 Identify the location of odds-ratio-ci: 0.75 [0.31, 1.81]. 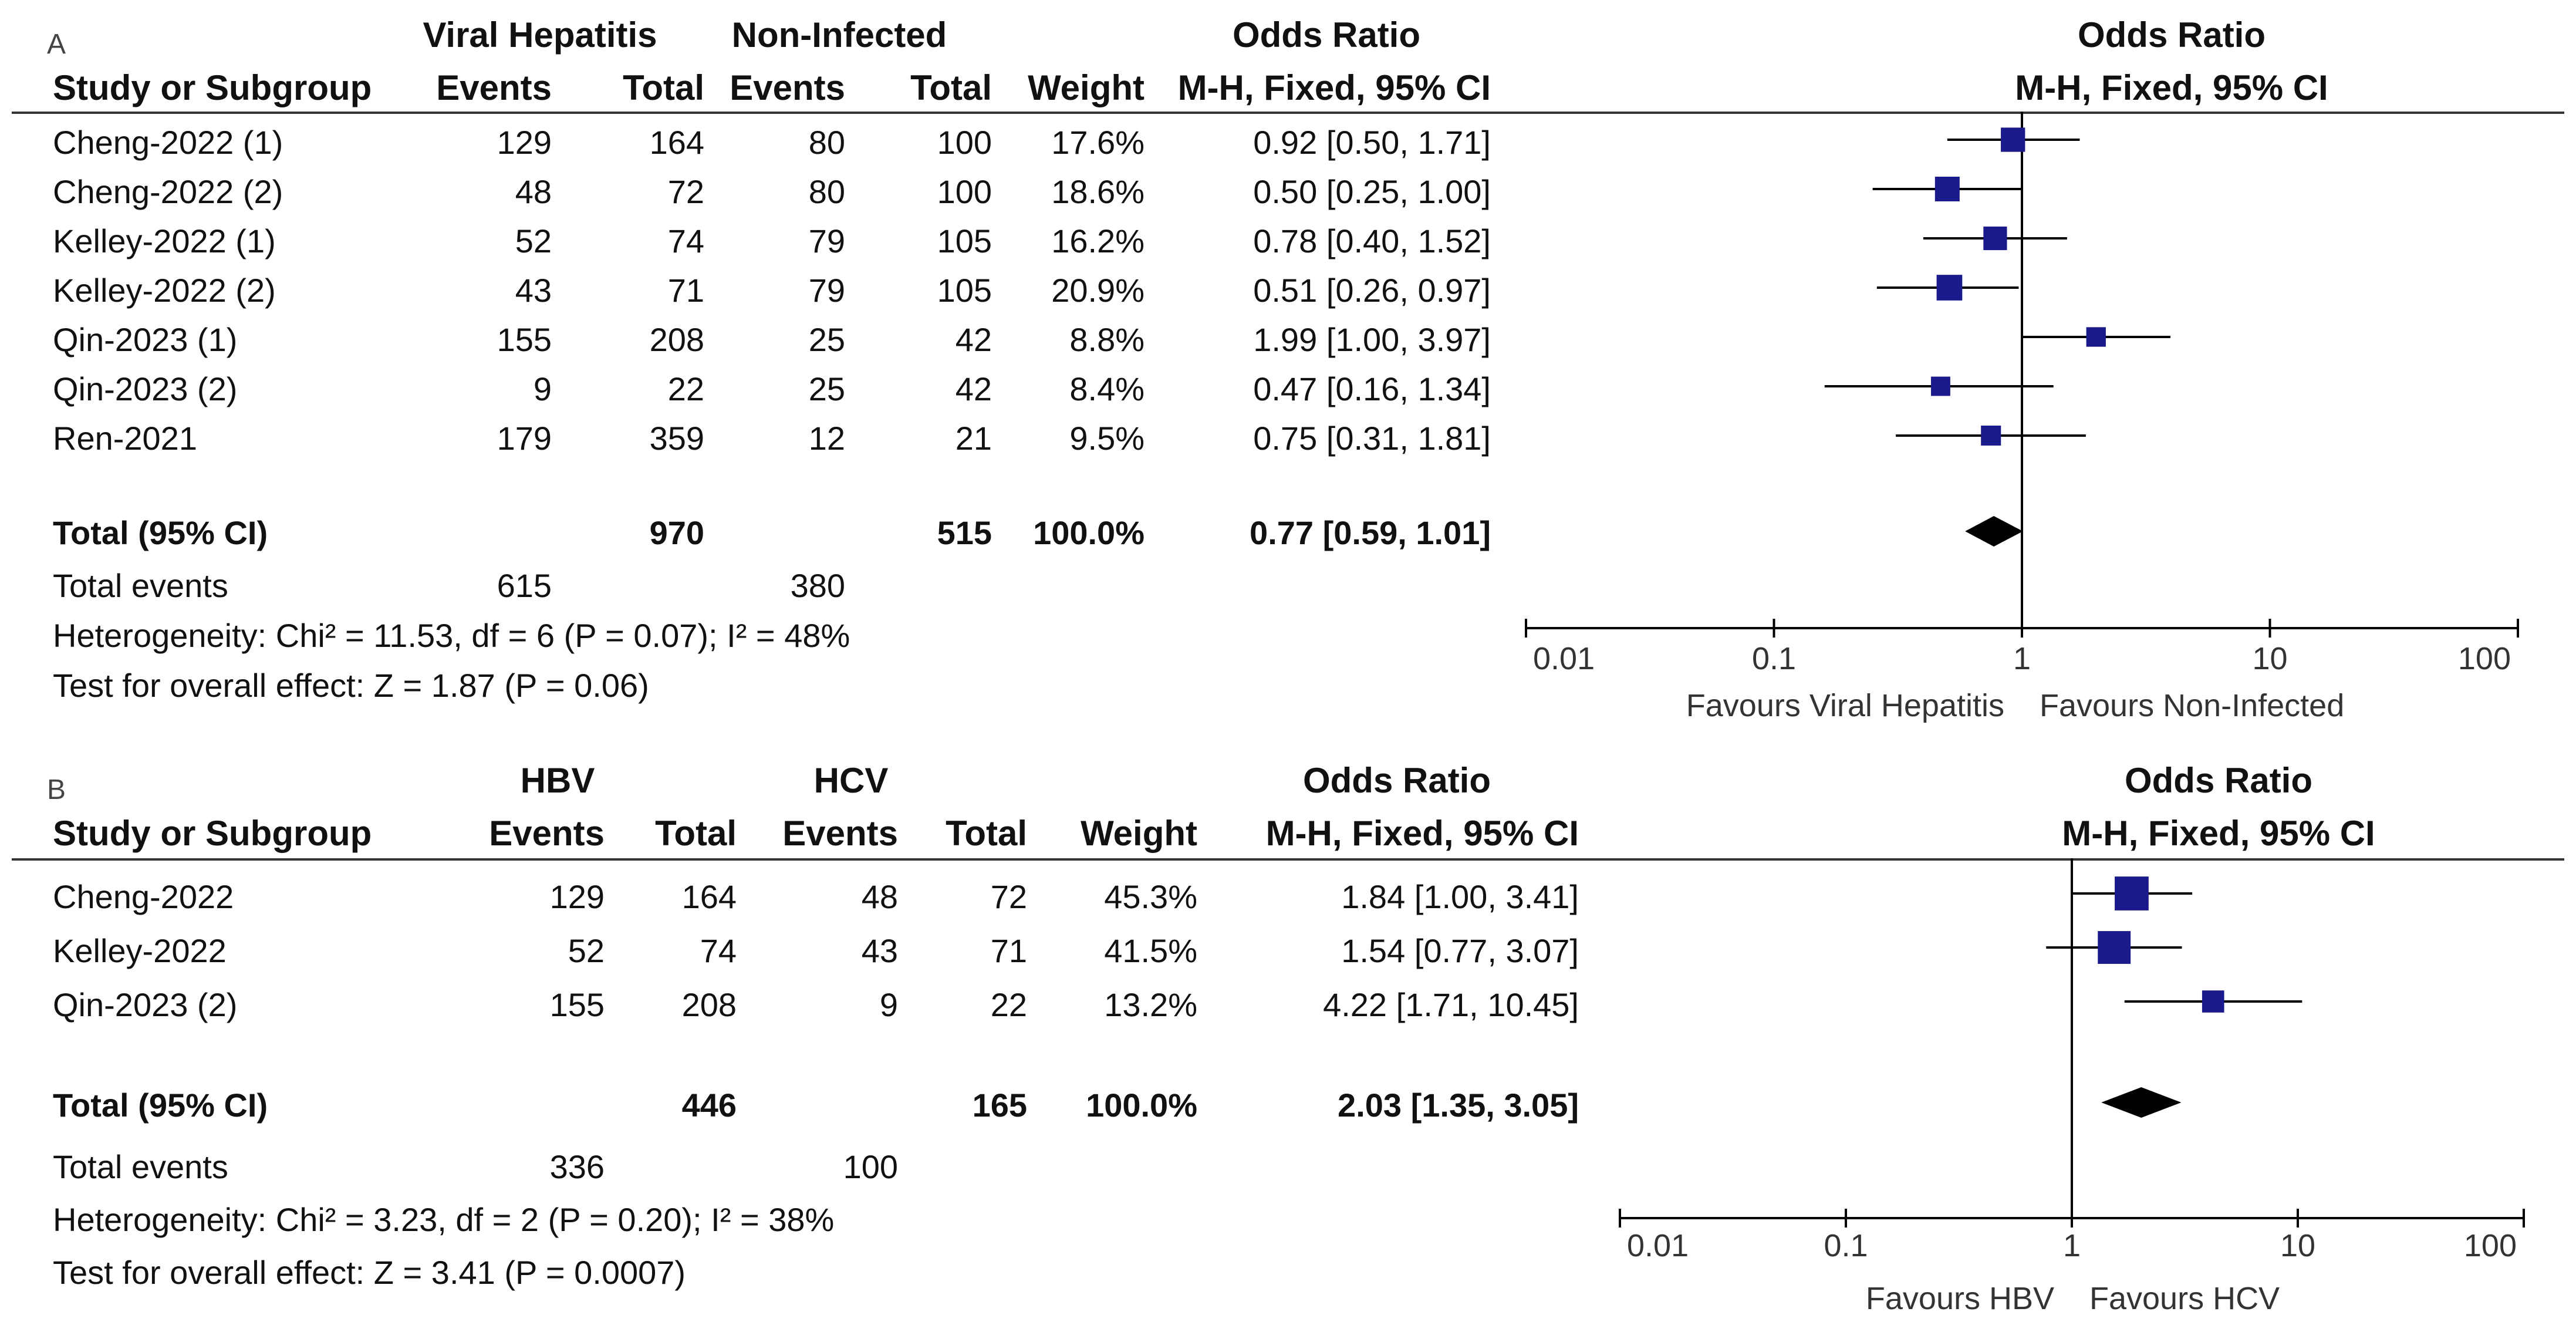
(1372, 439).